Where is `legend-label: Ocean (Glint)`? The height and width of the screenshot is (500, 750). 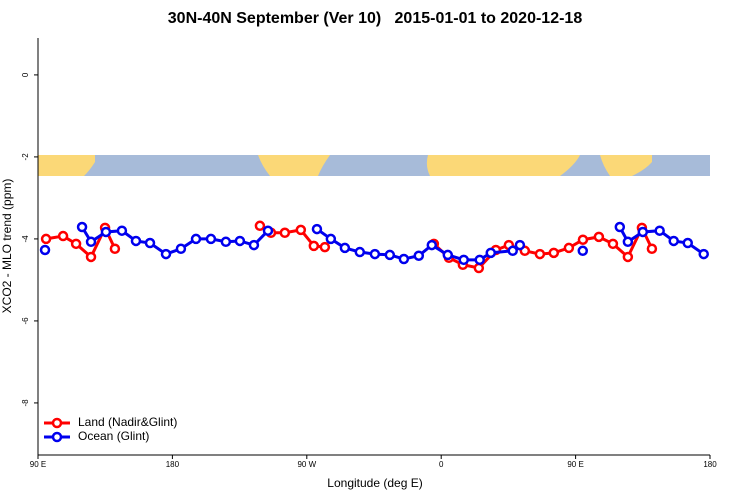 legend-label: Ocean (Glint) is located at coordinates (113, 436).